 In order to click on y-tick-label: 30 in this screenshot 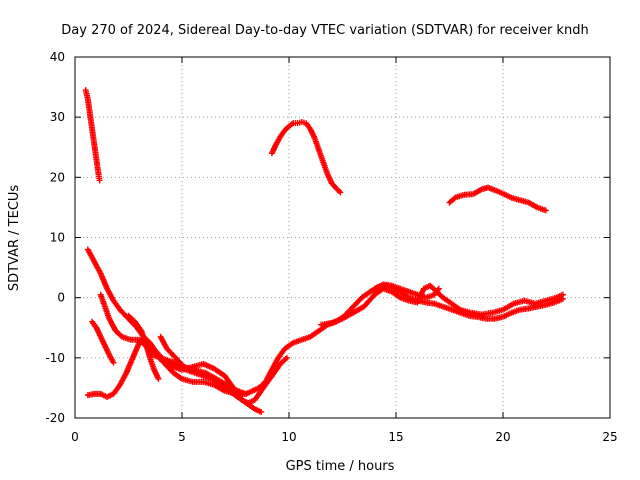, I will do `click(57, 117)`.